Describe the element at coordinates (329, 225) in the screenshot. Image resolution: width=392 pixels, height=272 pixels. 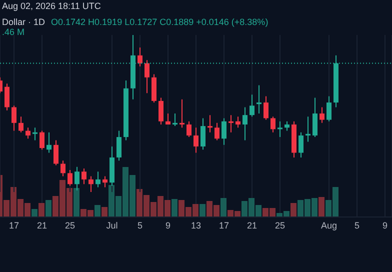
I see `x-tick-label: Aug` at that location.